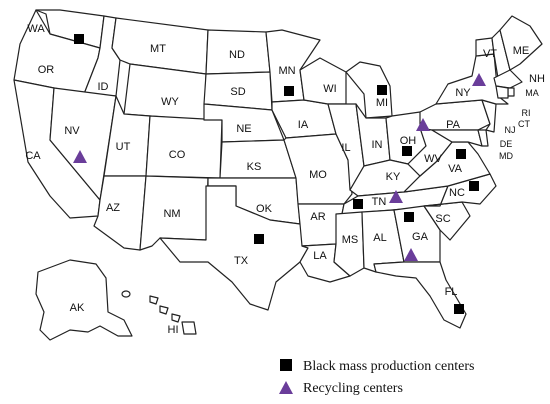 The image size is (550, 404). I want to click on label-ri: RI, so click(526, 113).